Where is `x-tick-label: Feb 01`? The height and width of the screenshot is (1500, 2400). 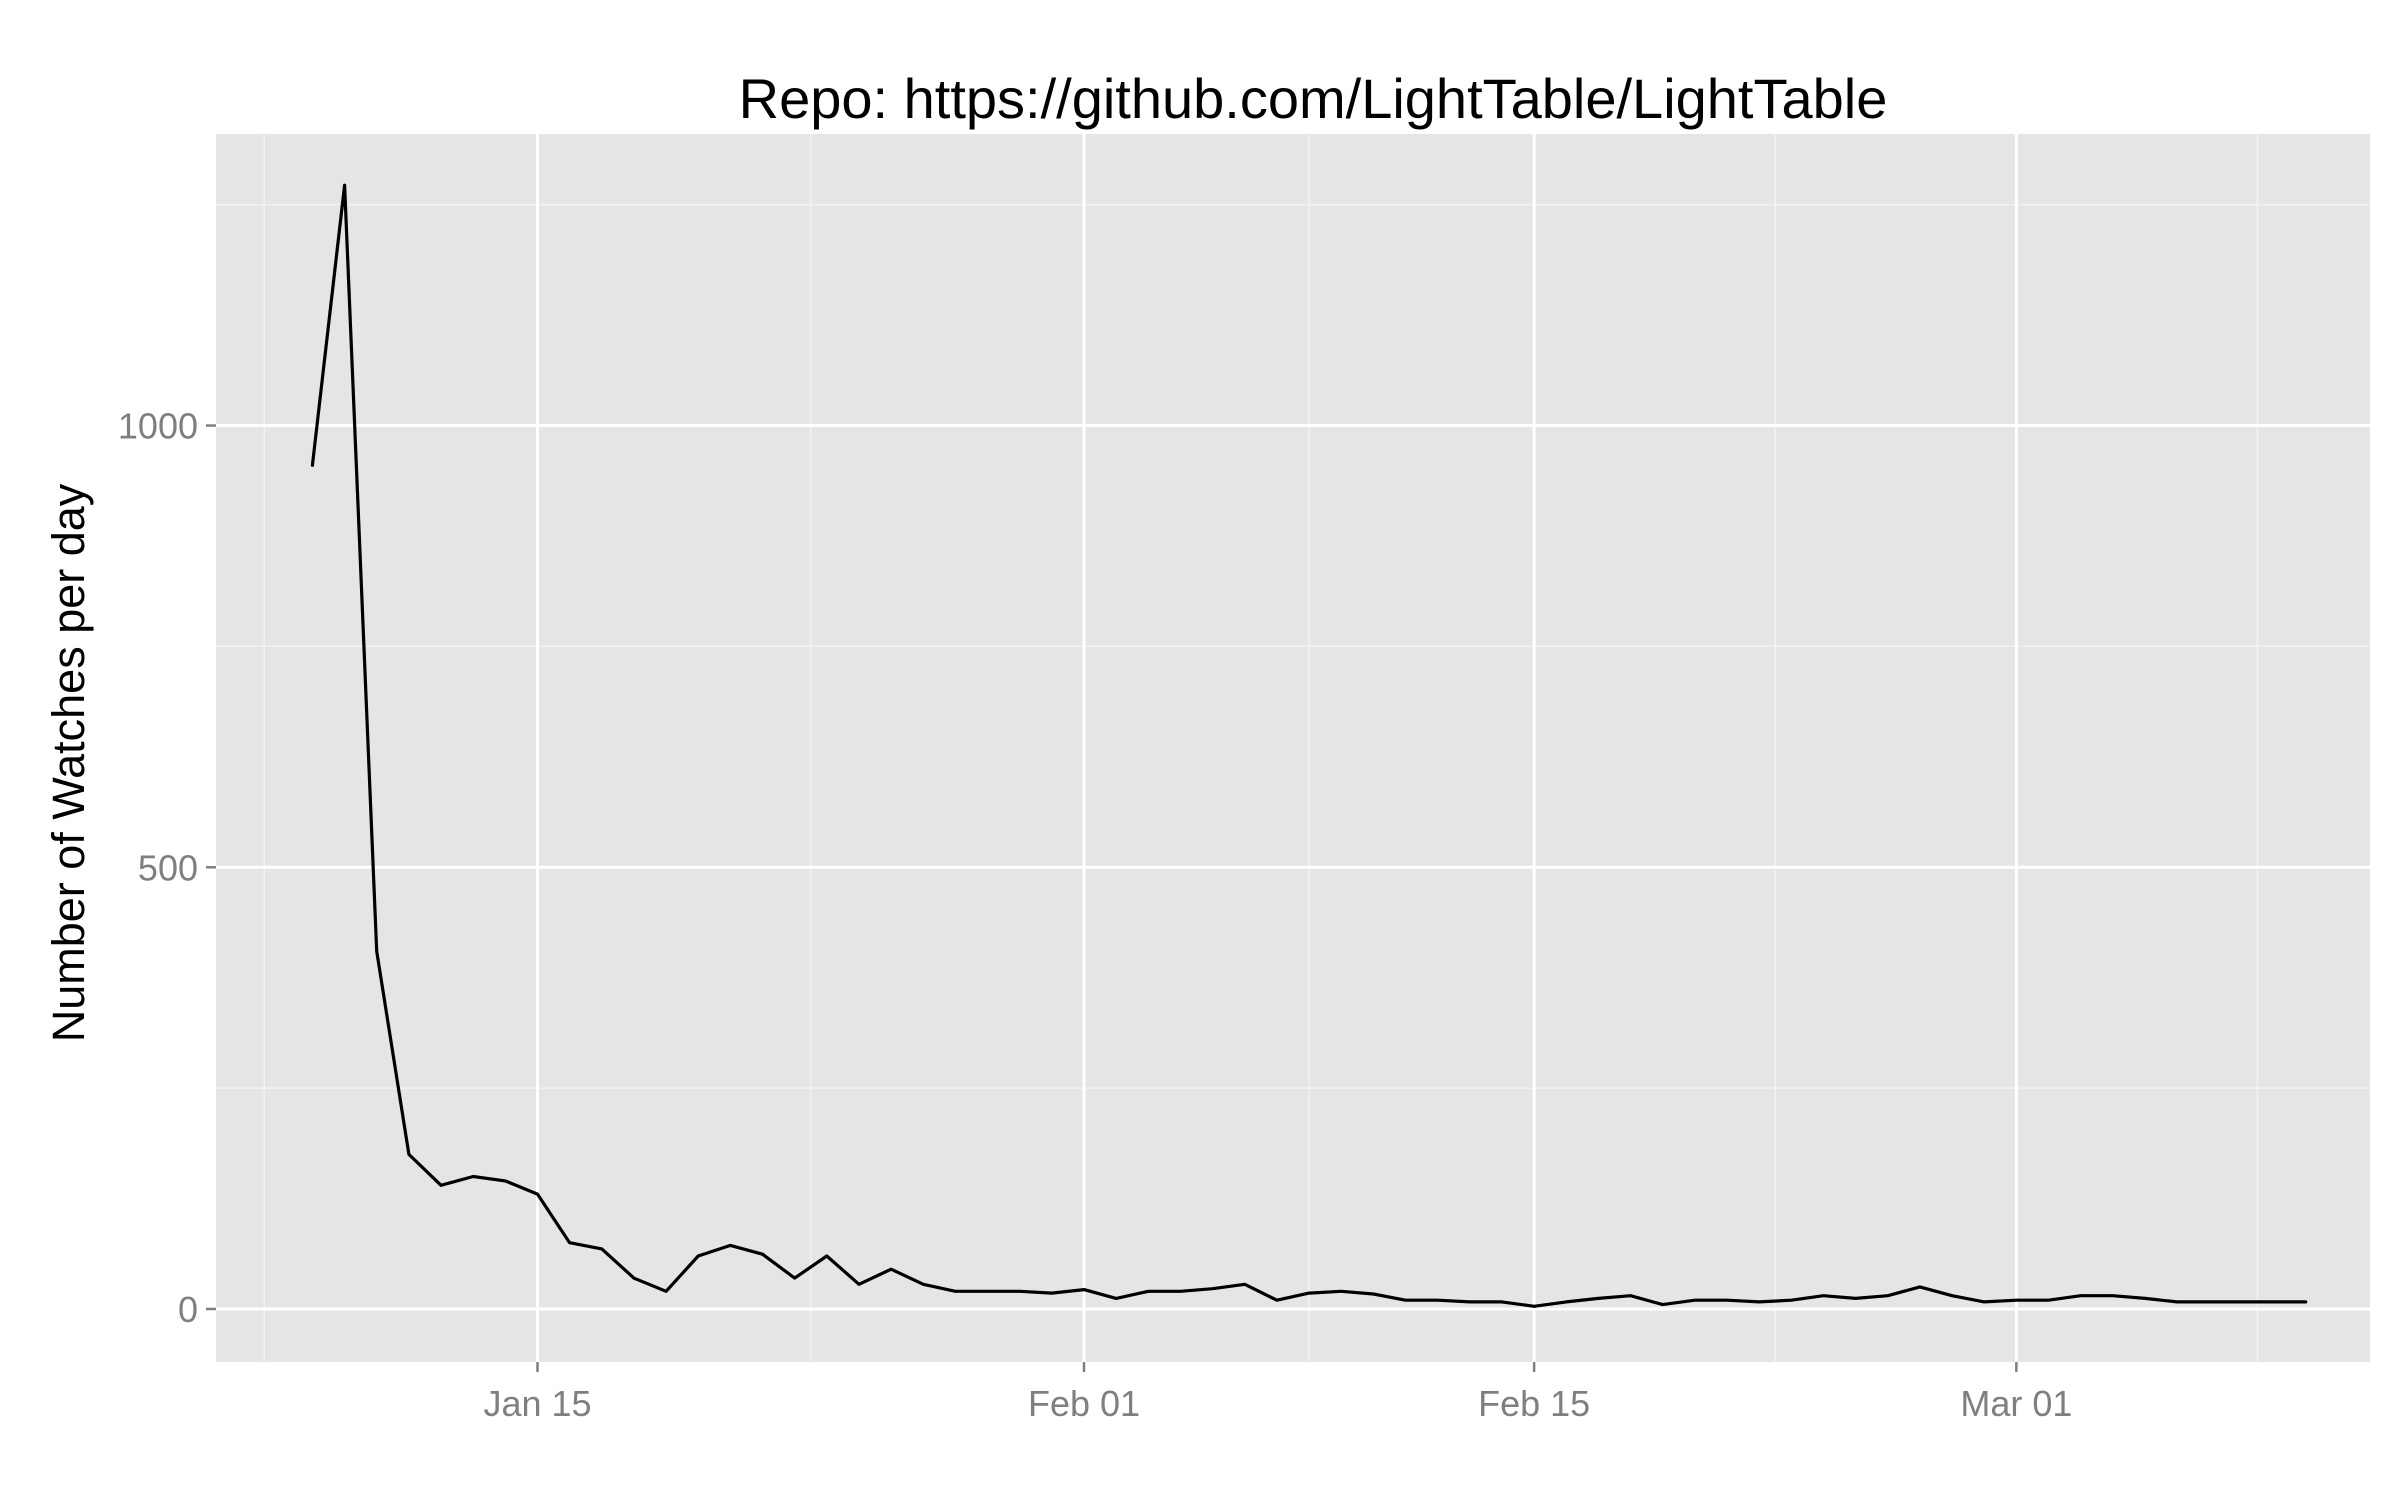
x-tick-label: Feb 01 is located at coordinates (1084, 1403).